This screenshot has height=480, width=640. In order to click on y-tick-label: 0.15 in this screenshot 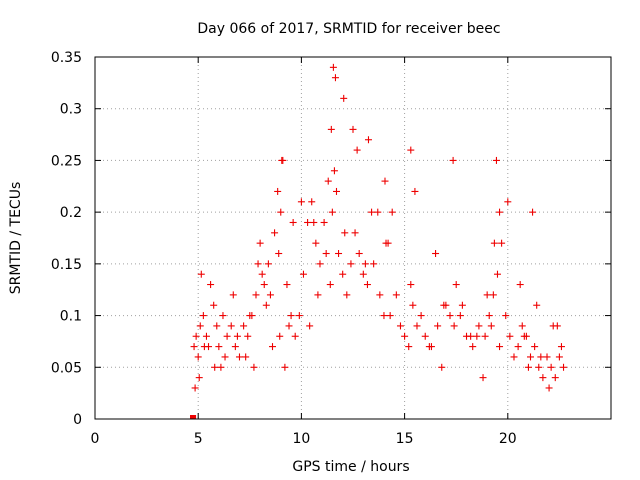, I will do `click(66, 265)`.